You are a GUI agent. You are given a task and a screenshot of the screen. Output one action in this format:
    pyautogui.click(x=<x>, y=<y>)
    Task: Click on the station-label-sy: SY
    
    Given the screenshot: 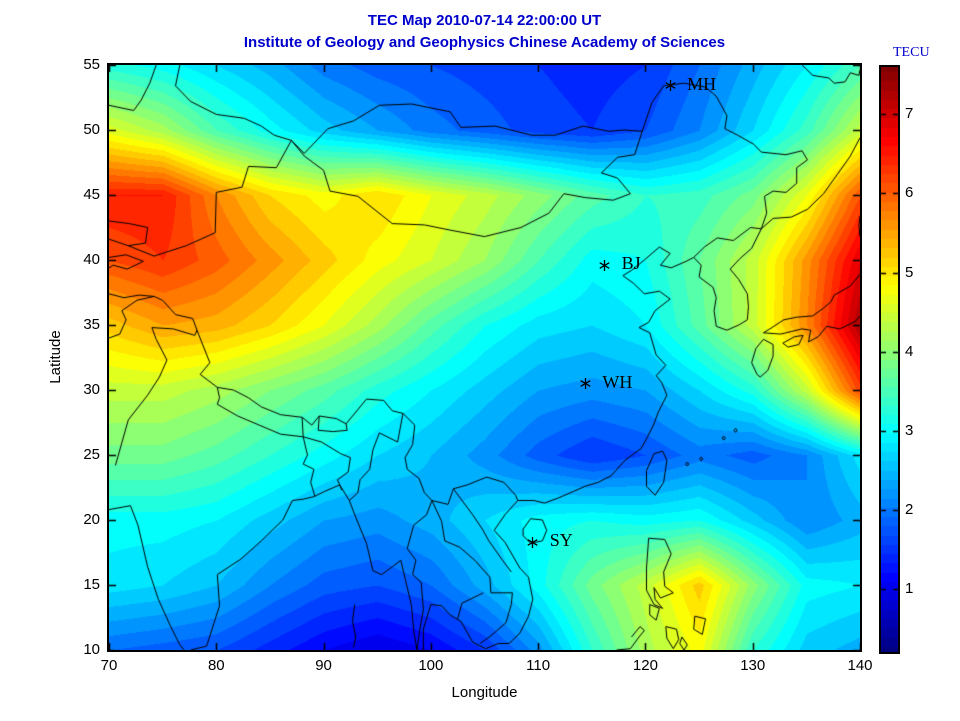 What is the action you would take?
    pyautogui.click(x=561, y=540)
    